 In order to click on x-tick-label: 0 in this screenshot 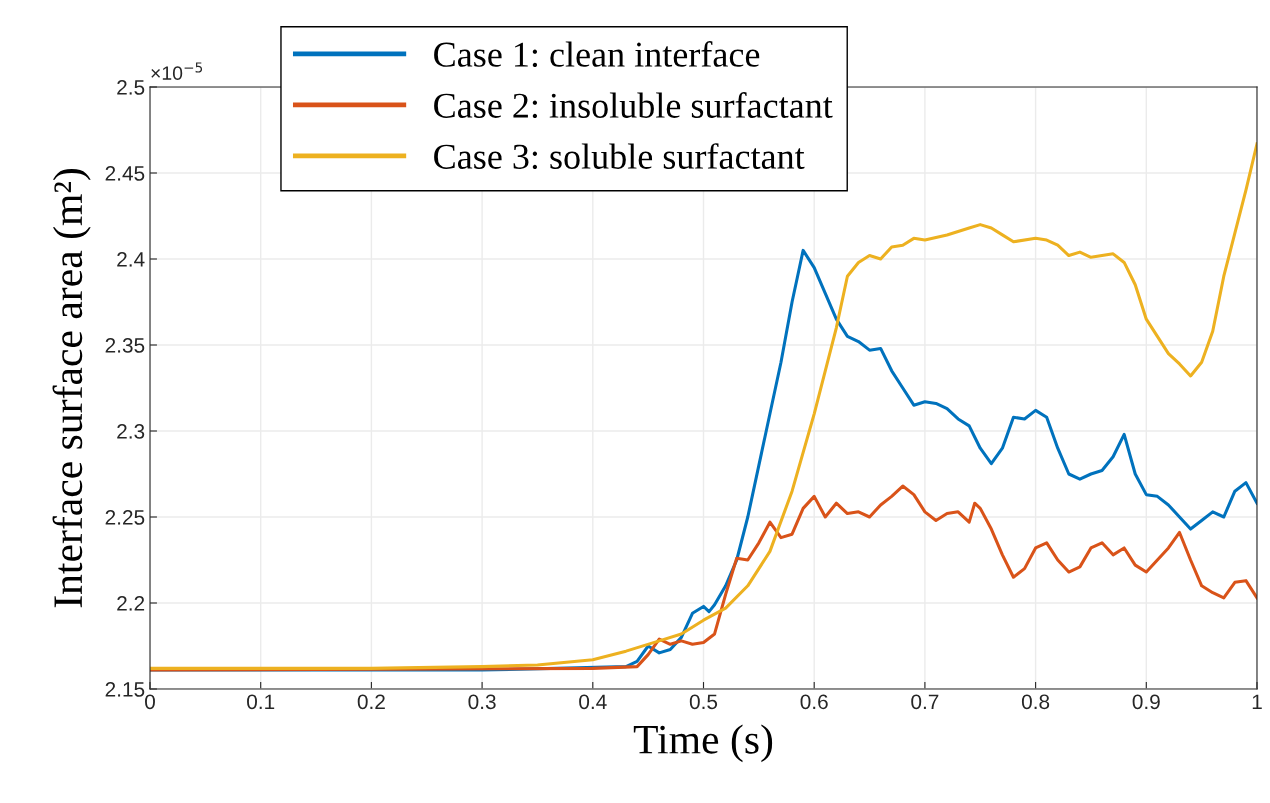, I will do `click(150, 702)`.